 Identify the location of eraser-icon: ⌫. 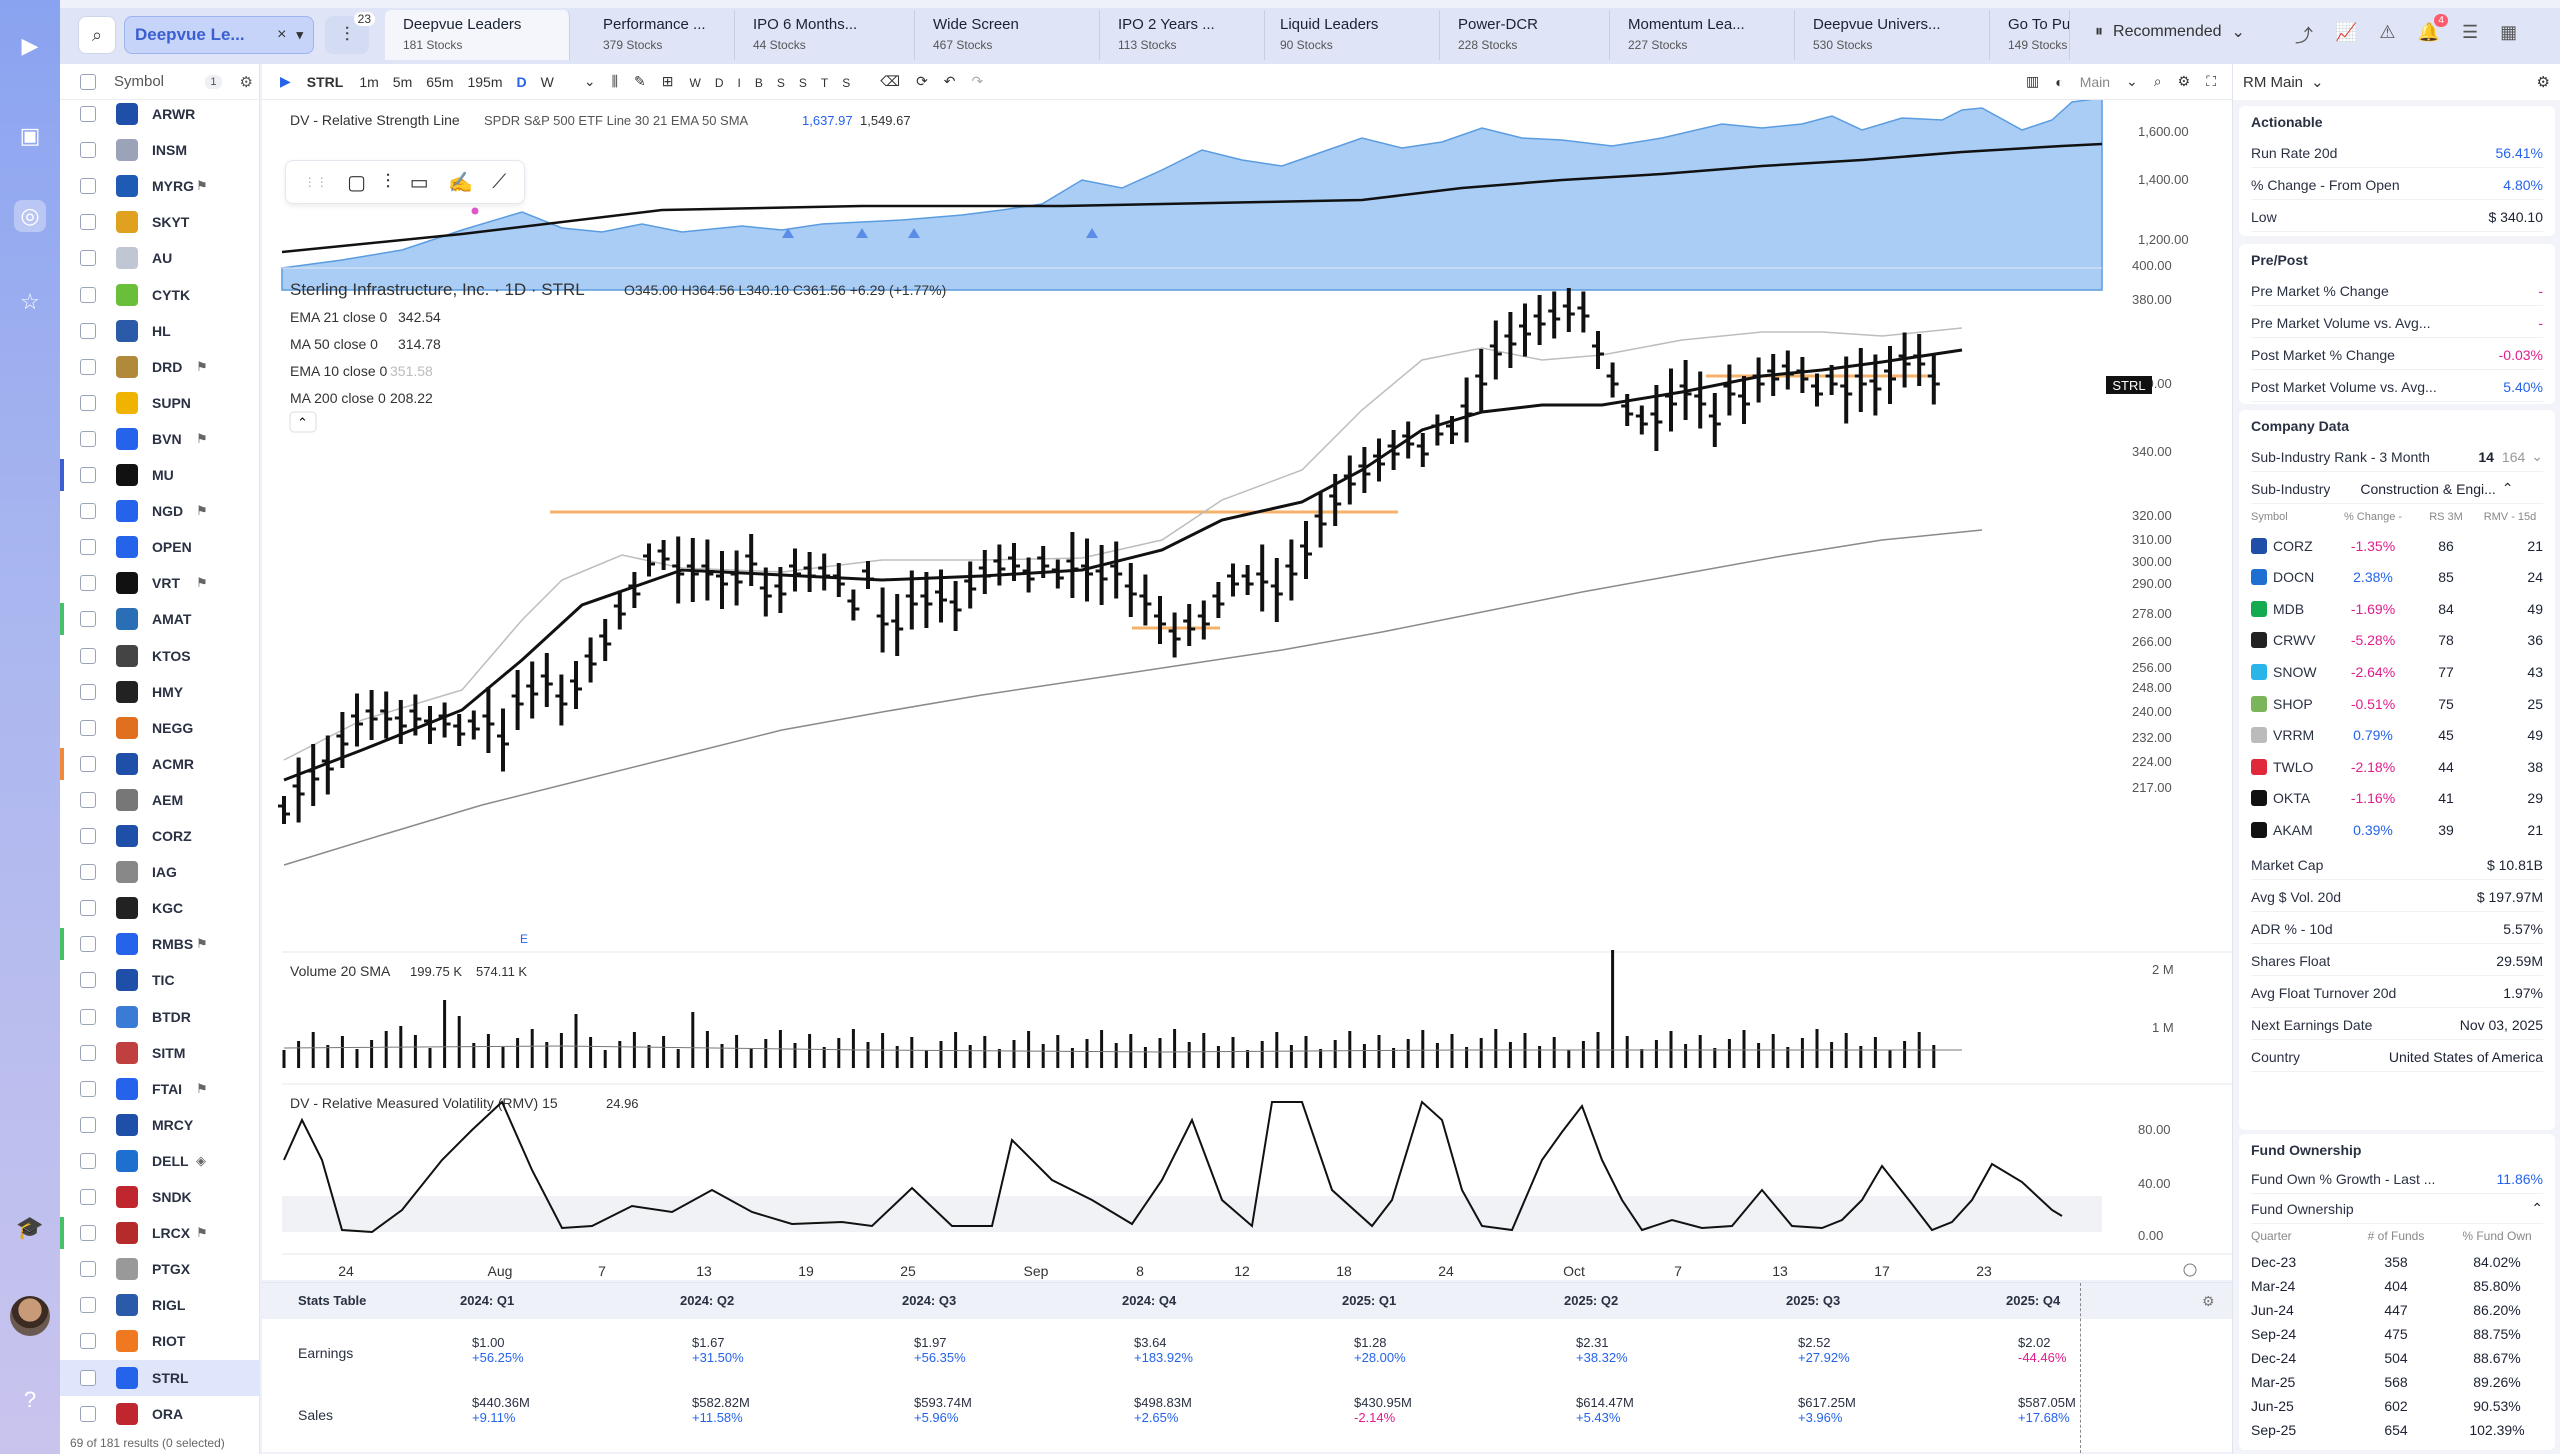
(890, 81).